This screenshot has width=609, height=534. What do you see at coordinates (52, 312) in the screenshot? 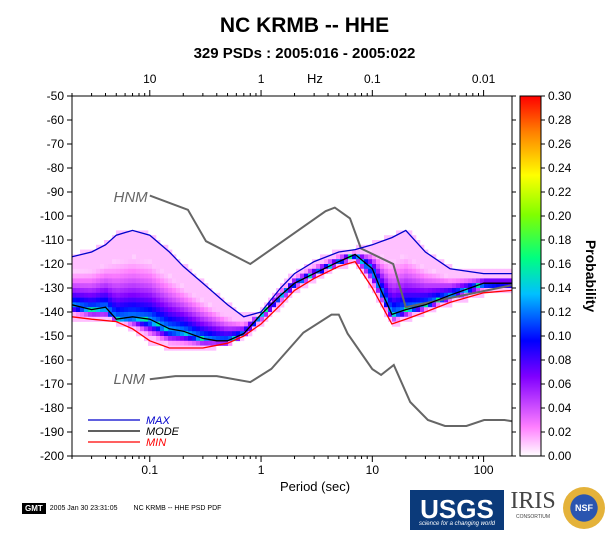
I see `y-tick-label: -140` at bounding box center [52, 312].